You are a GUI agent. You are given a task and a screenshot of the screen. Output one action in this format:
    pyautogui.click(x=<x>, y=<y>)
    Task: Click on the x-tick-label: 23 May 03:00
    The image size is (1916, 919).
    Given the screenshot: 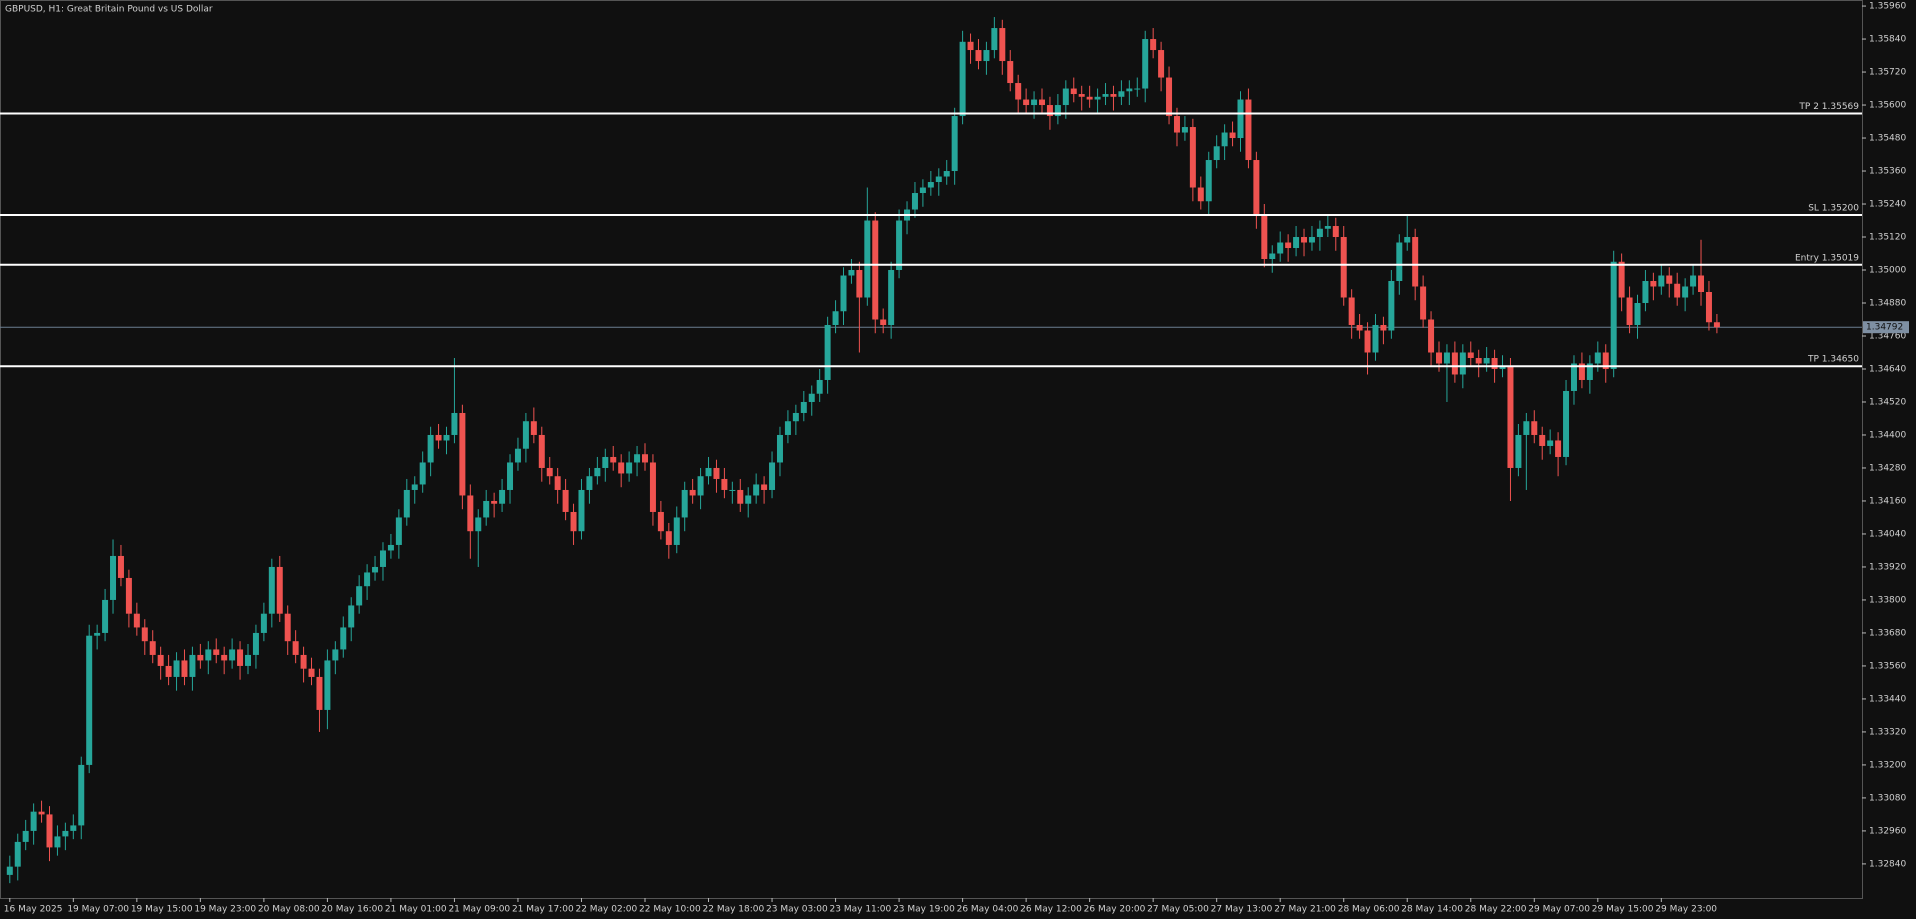 What is the action you would take?
    pyautogui.click(x=797, y=910)
    